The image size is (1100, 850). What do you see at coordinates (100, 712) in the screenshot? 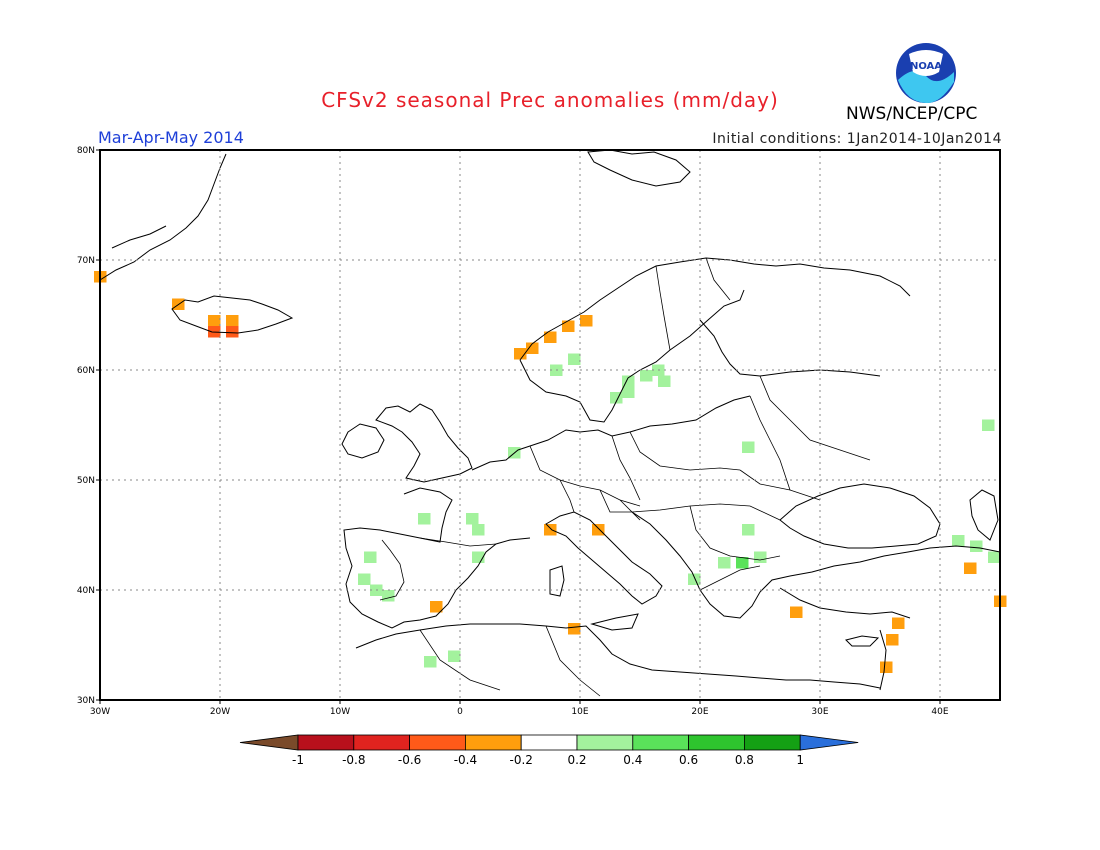
I see `lon-tick-label: 30W` at bounding box center [100, 712].